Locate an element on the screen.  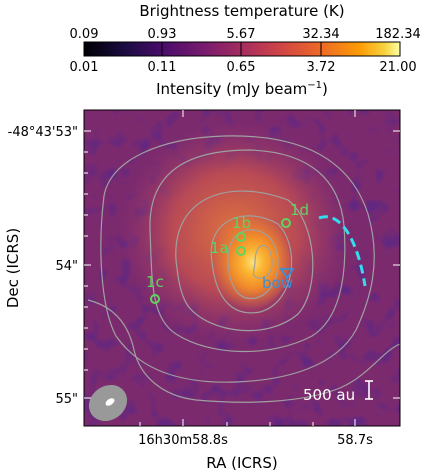
colorbar-bottom-tick: 0.11 is located at coordinates (162, 67).